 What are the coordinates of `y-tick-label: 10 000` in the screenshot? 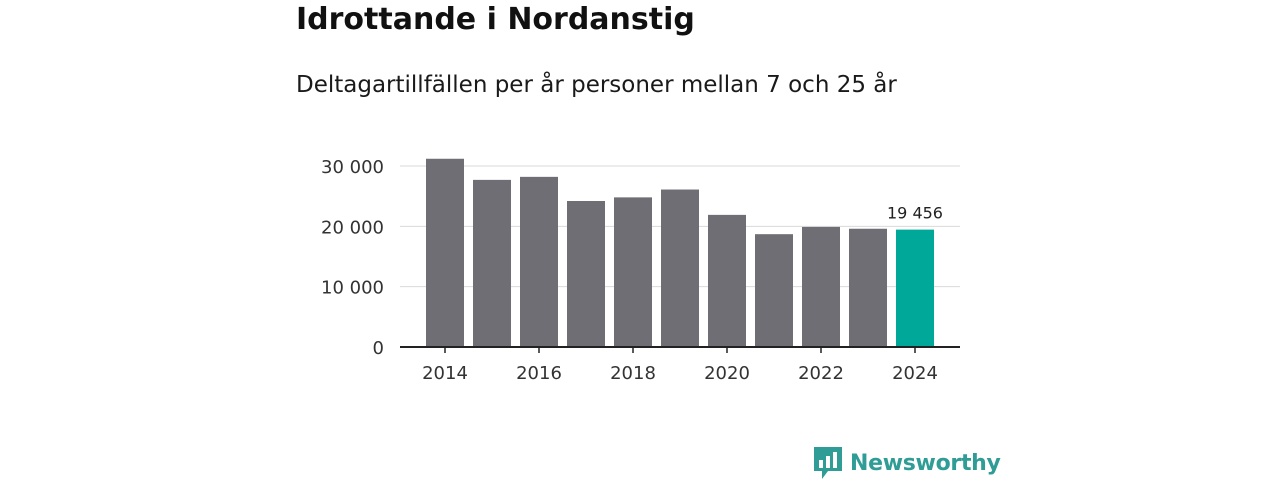 It's located at (352, 288).